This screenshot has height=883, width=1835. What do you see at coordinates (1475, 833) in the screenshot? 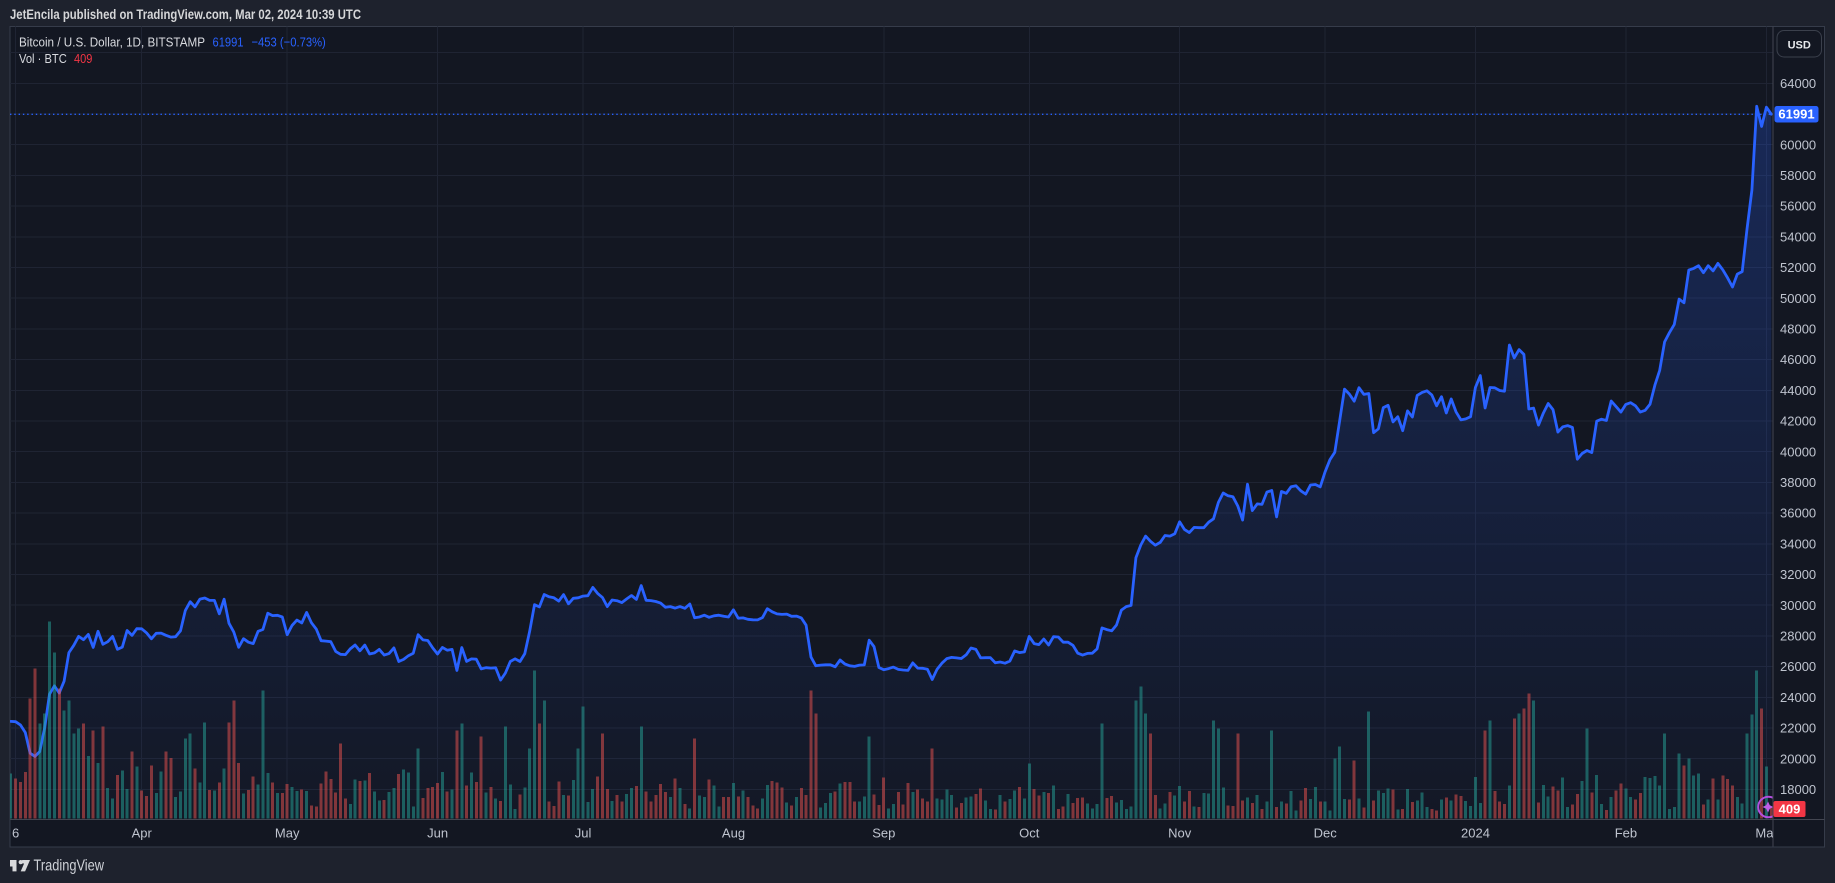
I see `svg-text: 2024` at bounding box center [1475, 833].